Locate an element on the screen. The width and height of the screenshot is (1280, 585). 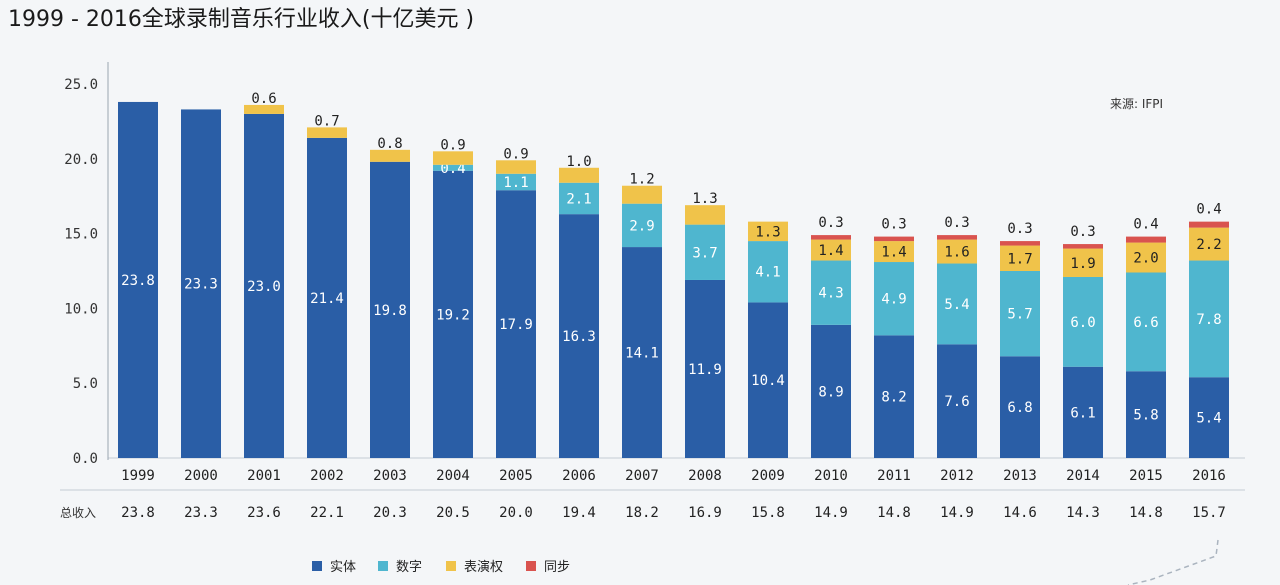
x-tick-label: 2016 is located at coordinates (1209, 476).